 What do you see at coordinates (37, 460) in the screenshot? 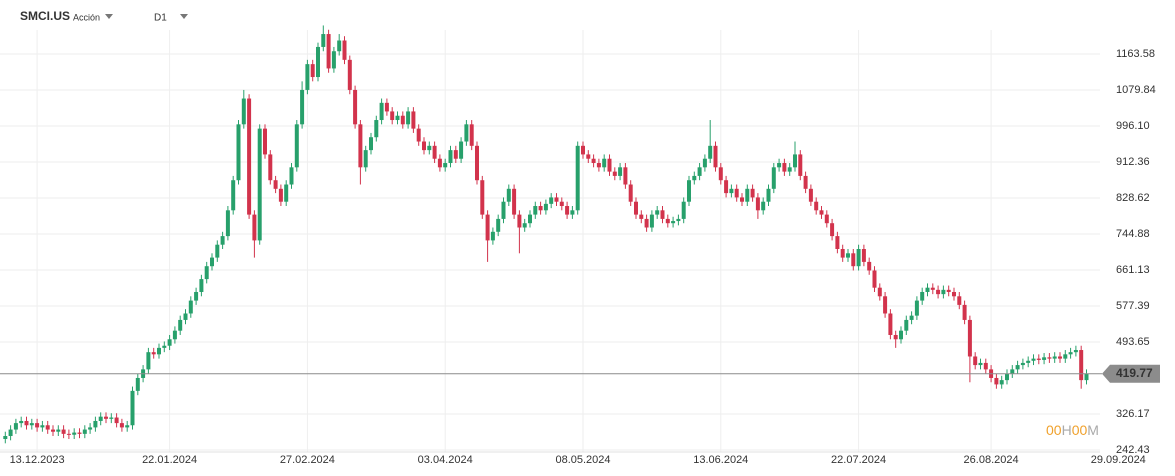
I see `x-tick-label: 13.12.2023` at bounding box center [37, 460].